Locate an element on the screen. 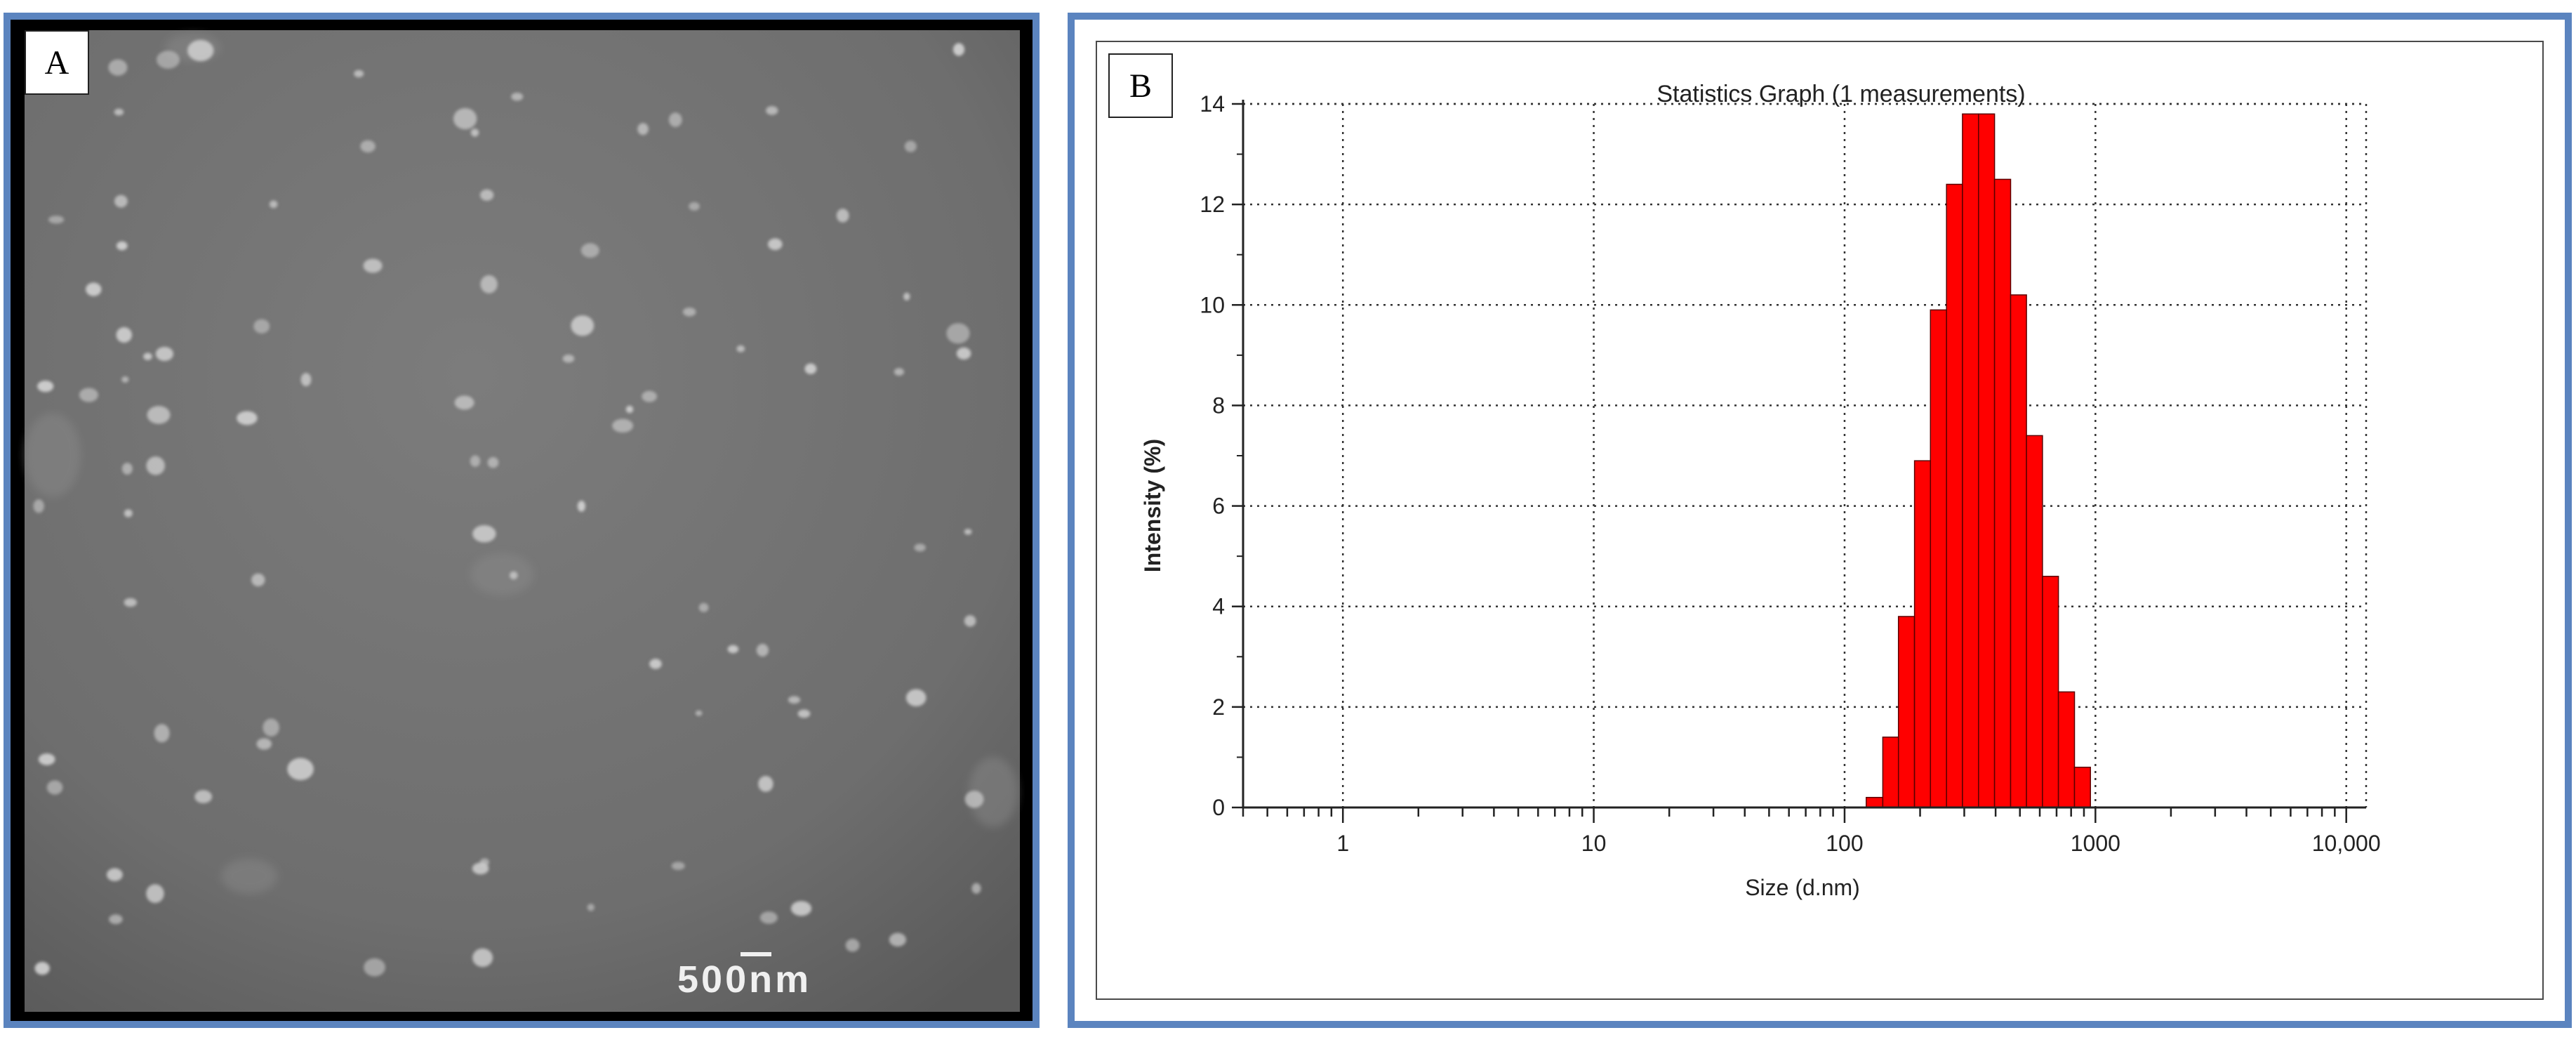 The image size is (2576, 1042). x-tick-label: 1 is located at coordinates (1343, 843).